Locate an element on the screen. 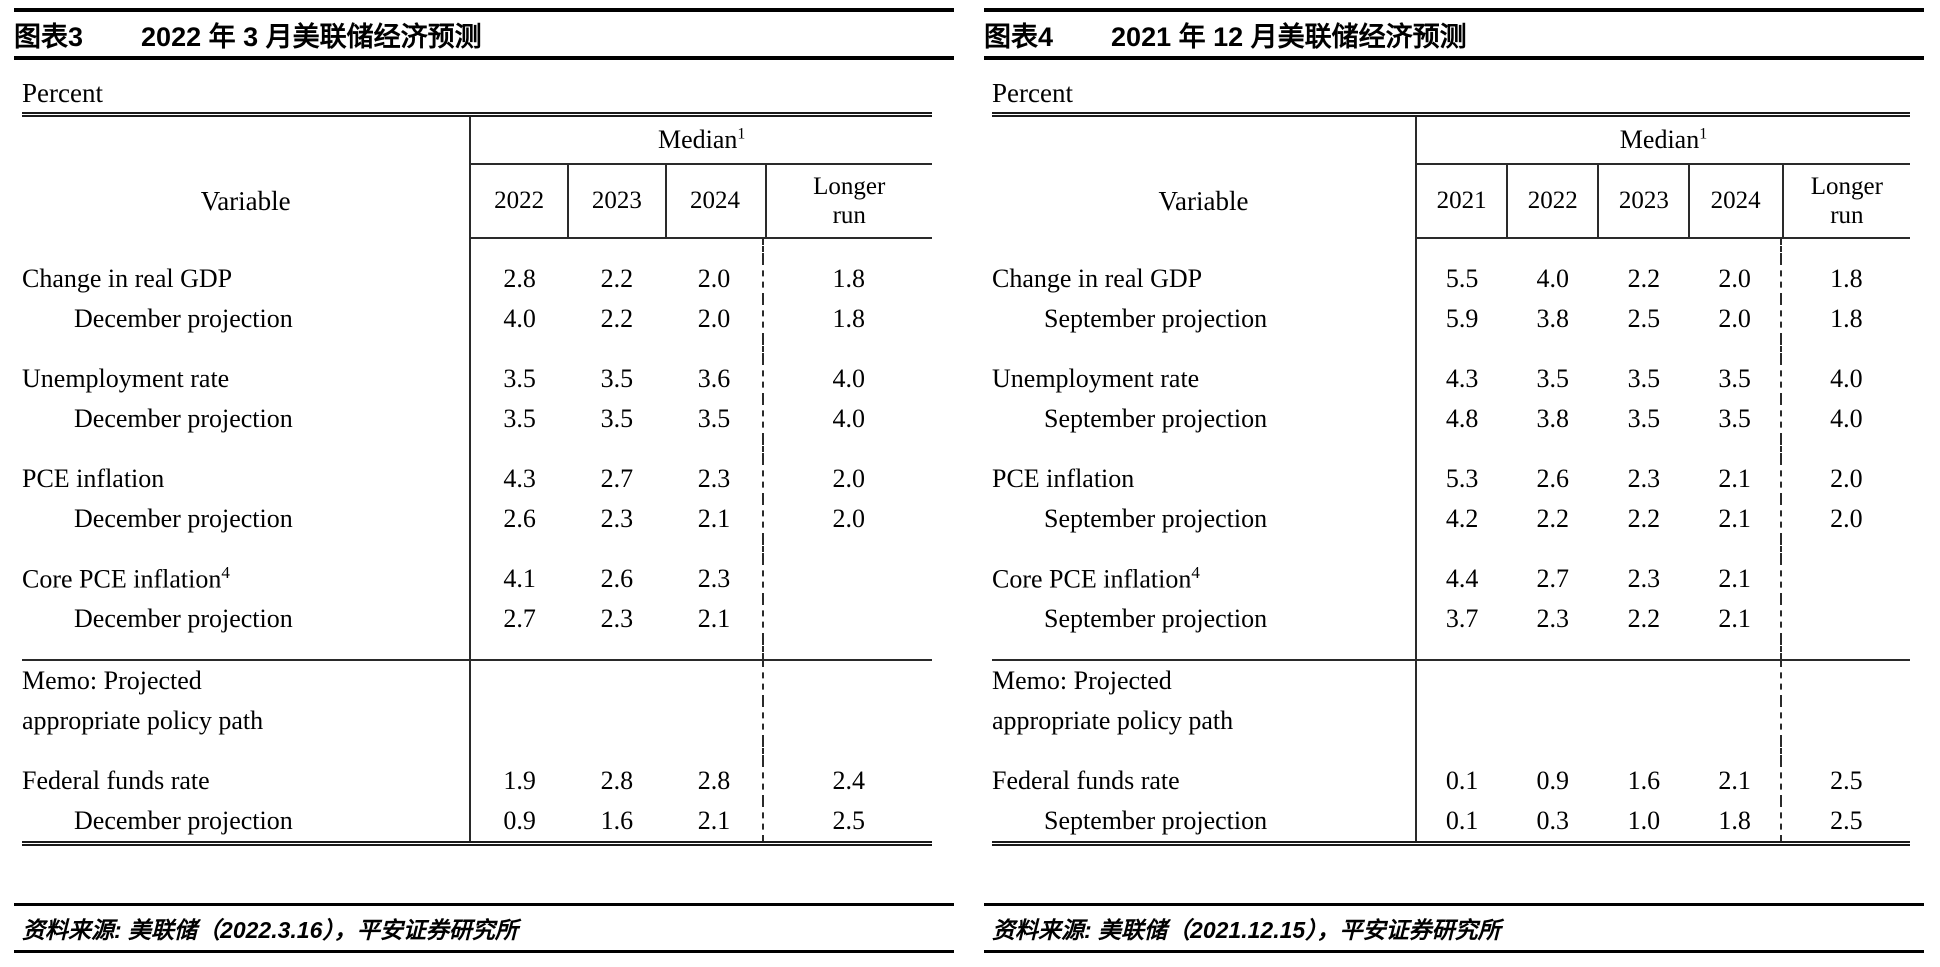 This screenshot has height=967, width=1940. cell-value: 5.9 is located at coordinates (1461, 319).